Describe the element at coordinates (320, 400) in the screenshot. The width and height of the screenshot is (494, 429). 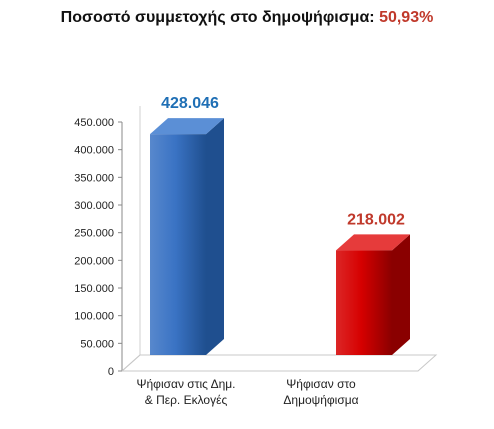
I see `x-category-line: Δημοψήφισμα` at that location.